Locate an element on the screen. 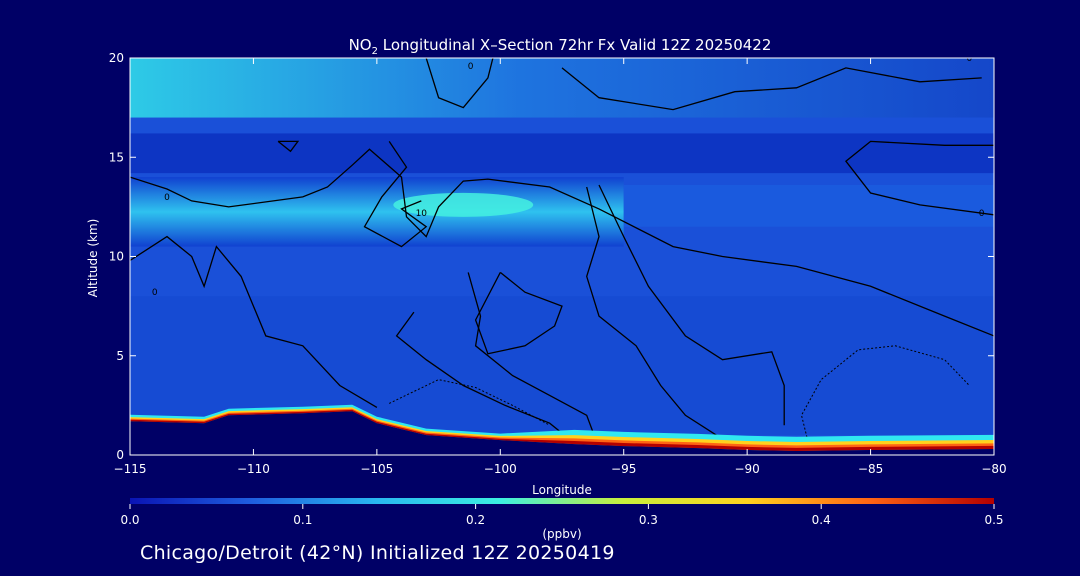  x-tick-label: −115 is located at coordinates (130, 469).